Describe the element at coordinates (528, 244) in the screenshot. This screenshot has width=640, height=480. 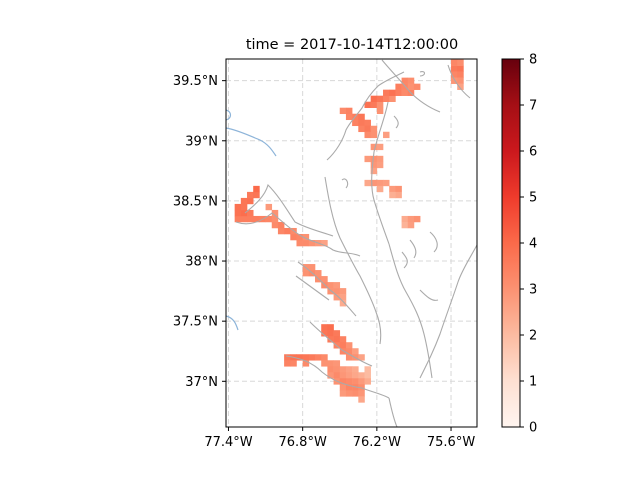
I see `colorbar-ticks: 0 1 2 3 4 5 6 7 8` at that location.